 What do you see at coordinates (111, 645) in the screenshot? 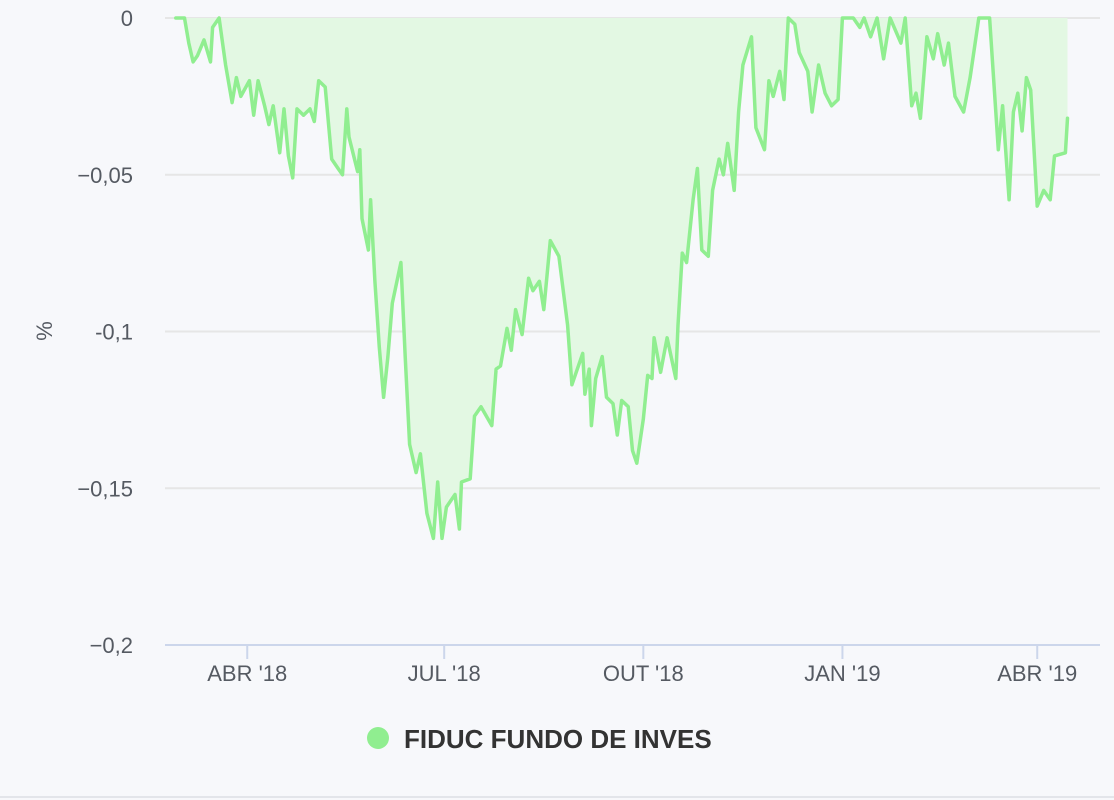
I see `y-tick-label: −0,2` at bounding box center [111, 645].